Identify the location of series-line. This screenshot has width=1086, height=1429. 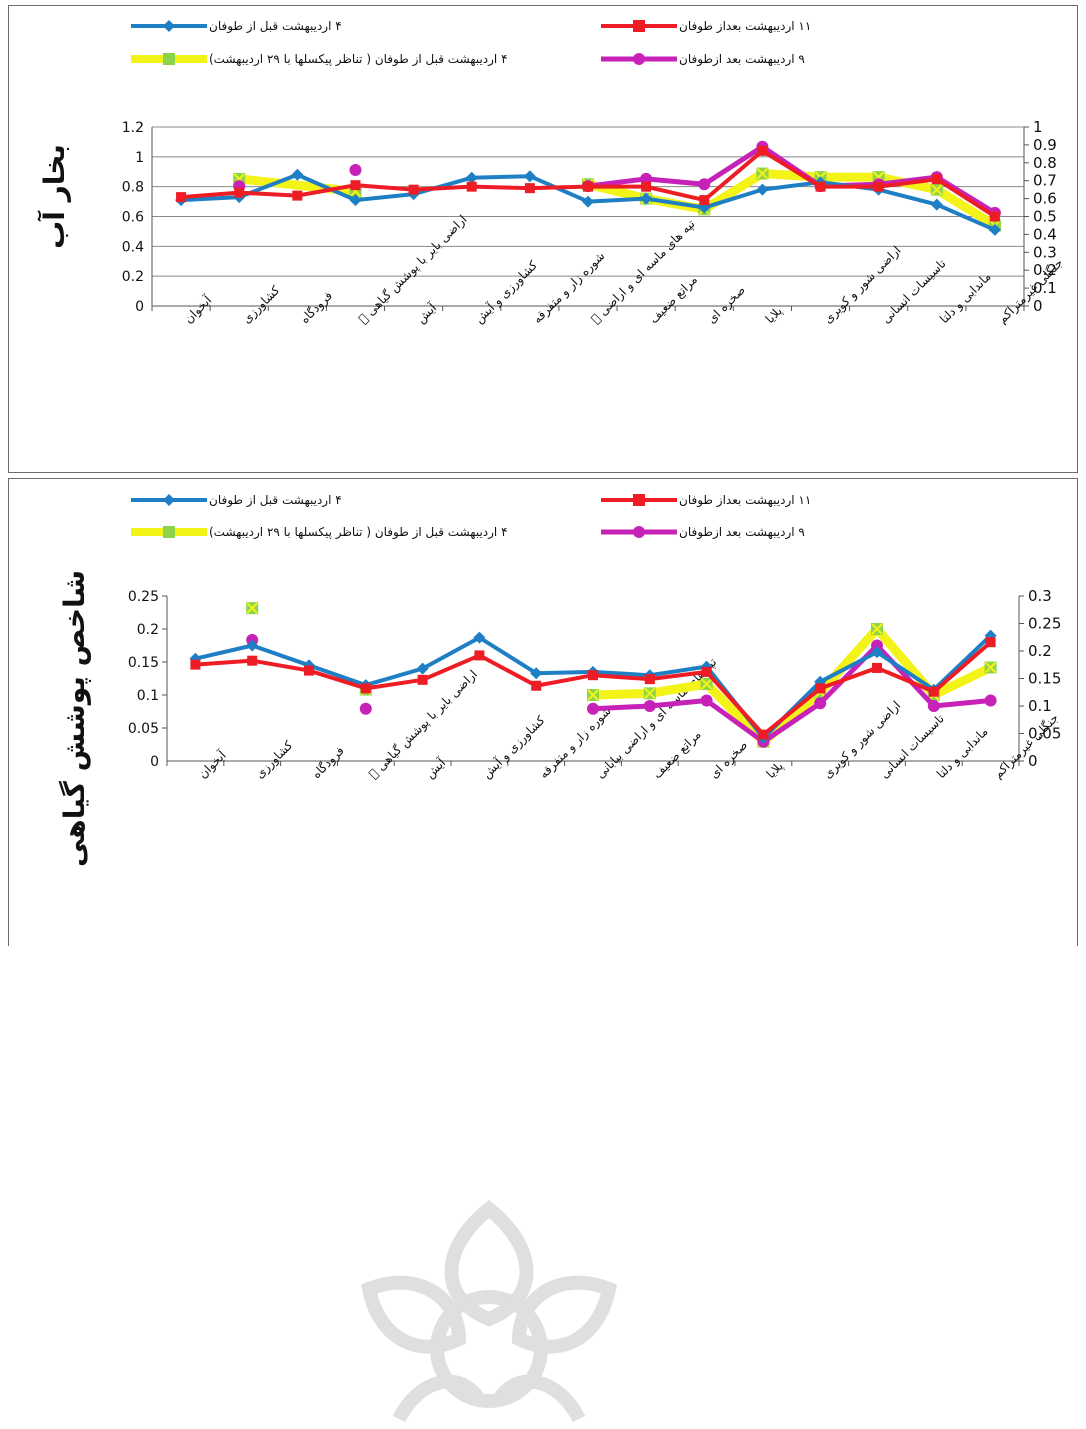
(792, 180).